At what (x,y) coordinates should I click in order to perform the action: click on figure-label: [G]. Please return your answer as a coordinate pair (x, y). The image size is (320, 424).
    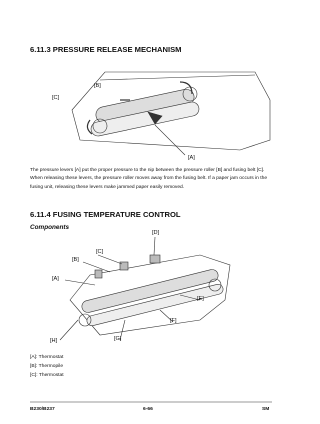
    Looking at the image, I should click on (118, 339).